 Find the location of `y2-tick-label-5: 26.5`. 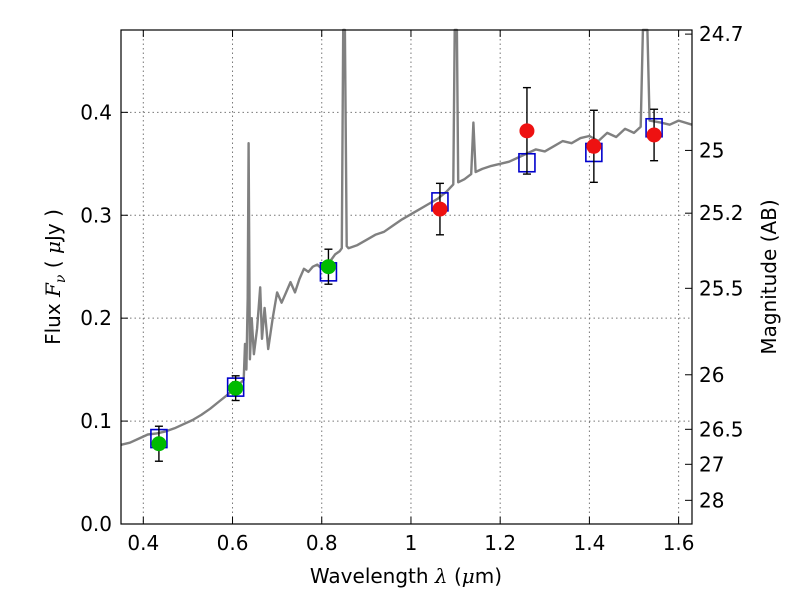

y2-tick-label-5: 26.5 is located at coordinates (721, 429).